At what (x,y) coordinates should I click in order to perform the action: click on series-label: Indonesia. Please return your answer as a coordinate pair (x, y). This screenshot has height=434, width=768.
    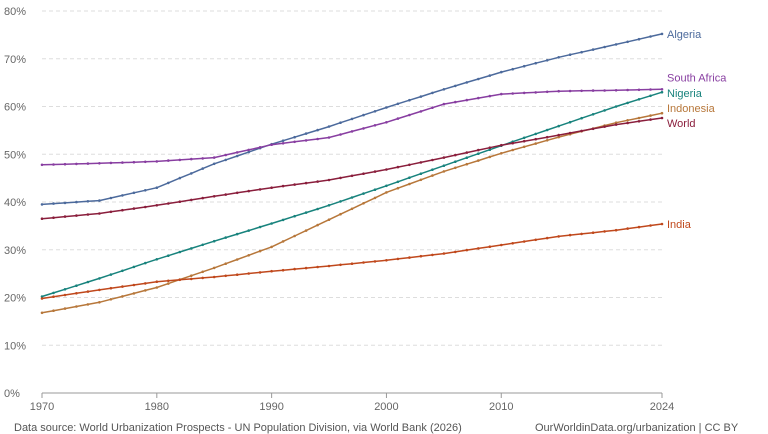
    Looking at the image, I should click on (691, 109).